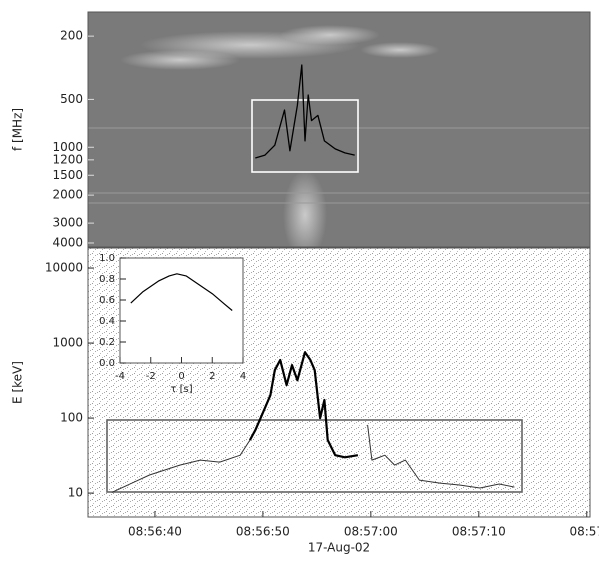 The image size is (599, 572). Describe the element at coordinates (107, 279) in the screenshot. I see `y-tick-label: 0.8` at that location.